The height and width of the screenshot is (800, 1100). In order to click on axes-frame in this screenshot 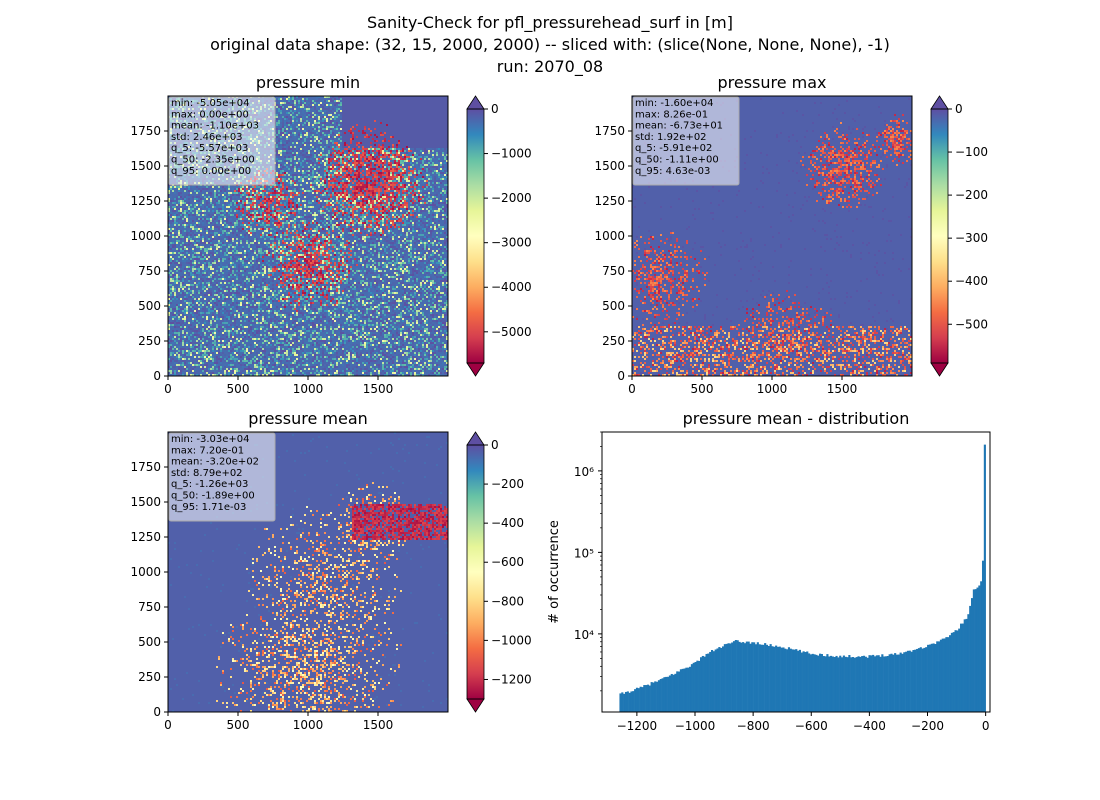, I will do `click(796, 572)`.